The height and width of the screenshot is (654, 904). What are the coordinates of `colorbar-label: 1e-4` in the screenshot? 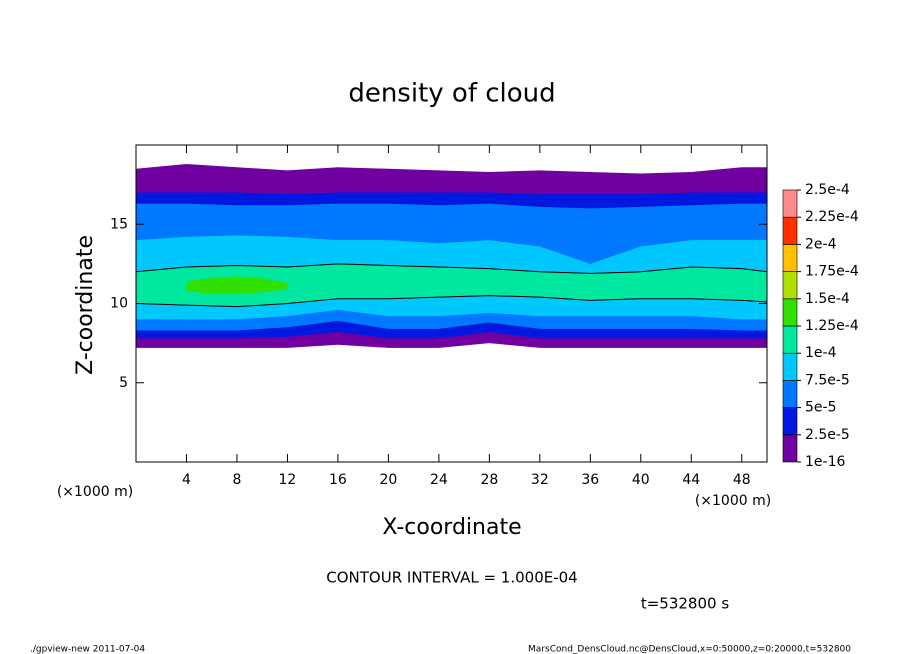 It's located at (821, 353).